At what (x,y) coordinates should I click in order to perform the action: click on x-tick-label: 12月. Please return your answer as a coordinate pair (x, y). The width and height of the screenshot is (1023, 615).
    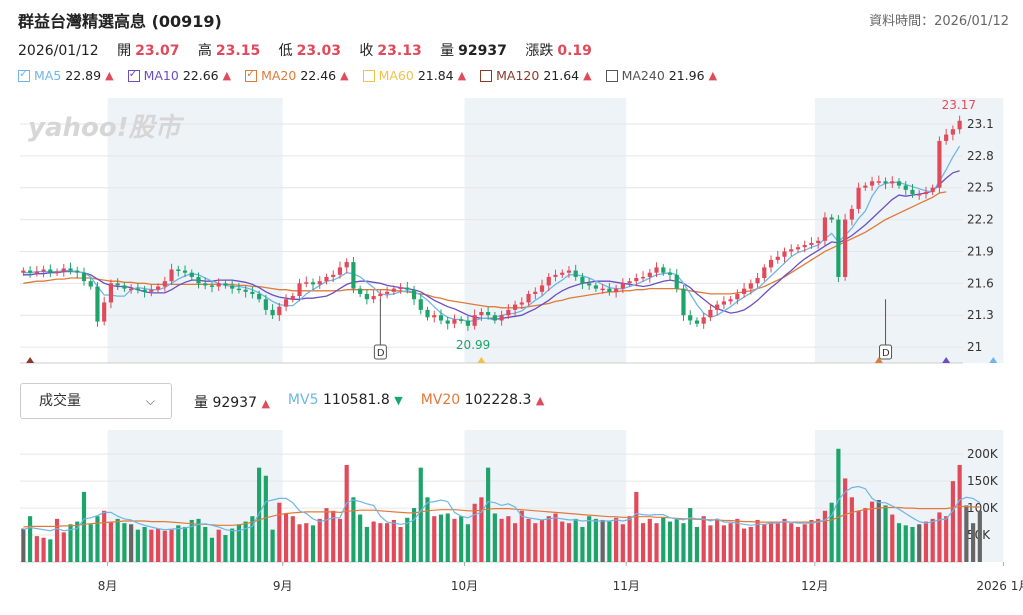
    Looking at the image, I should click on (814, 586).